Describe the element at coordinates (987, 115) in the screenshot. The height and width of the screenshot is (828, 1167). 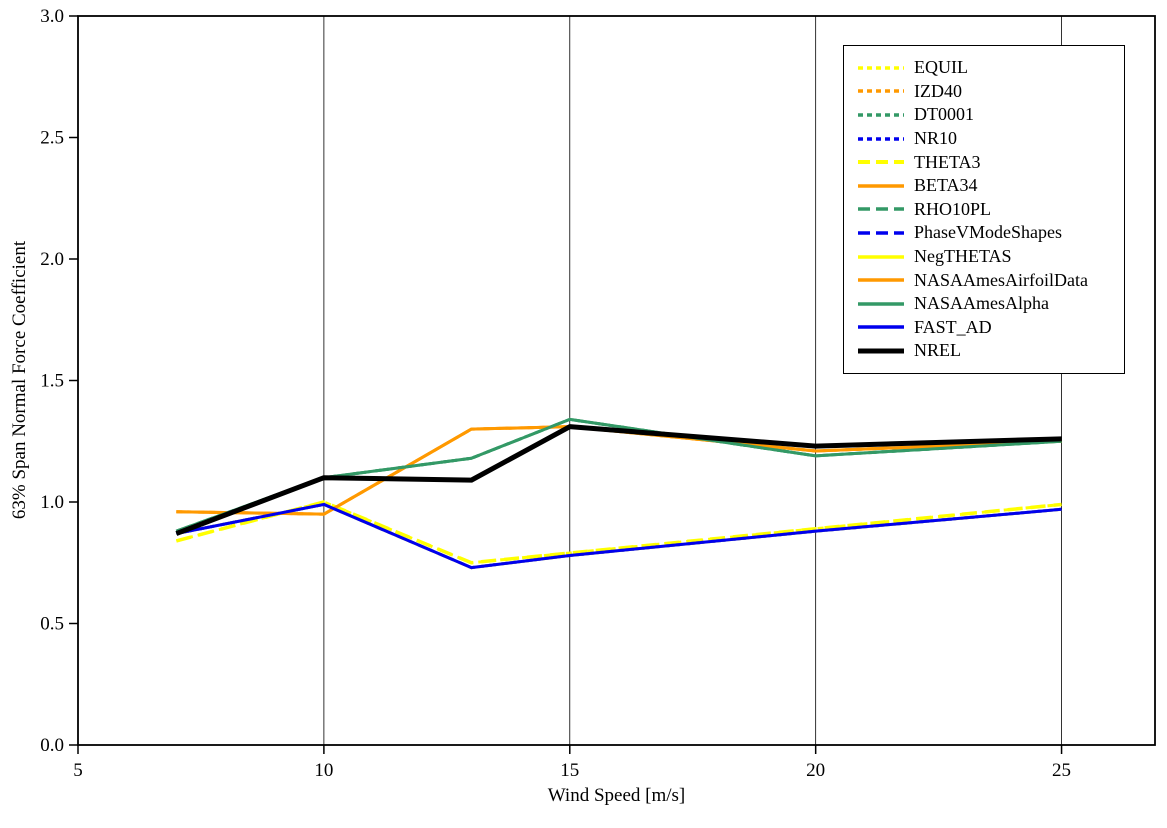
I see `legend-item: DT0001` at that location.